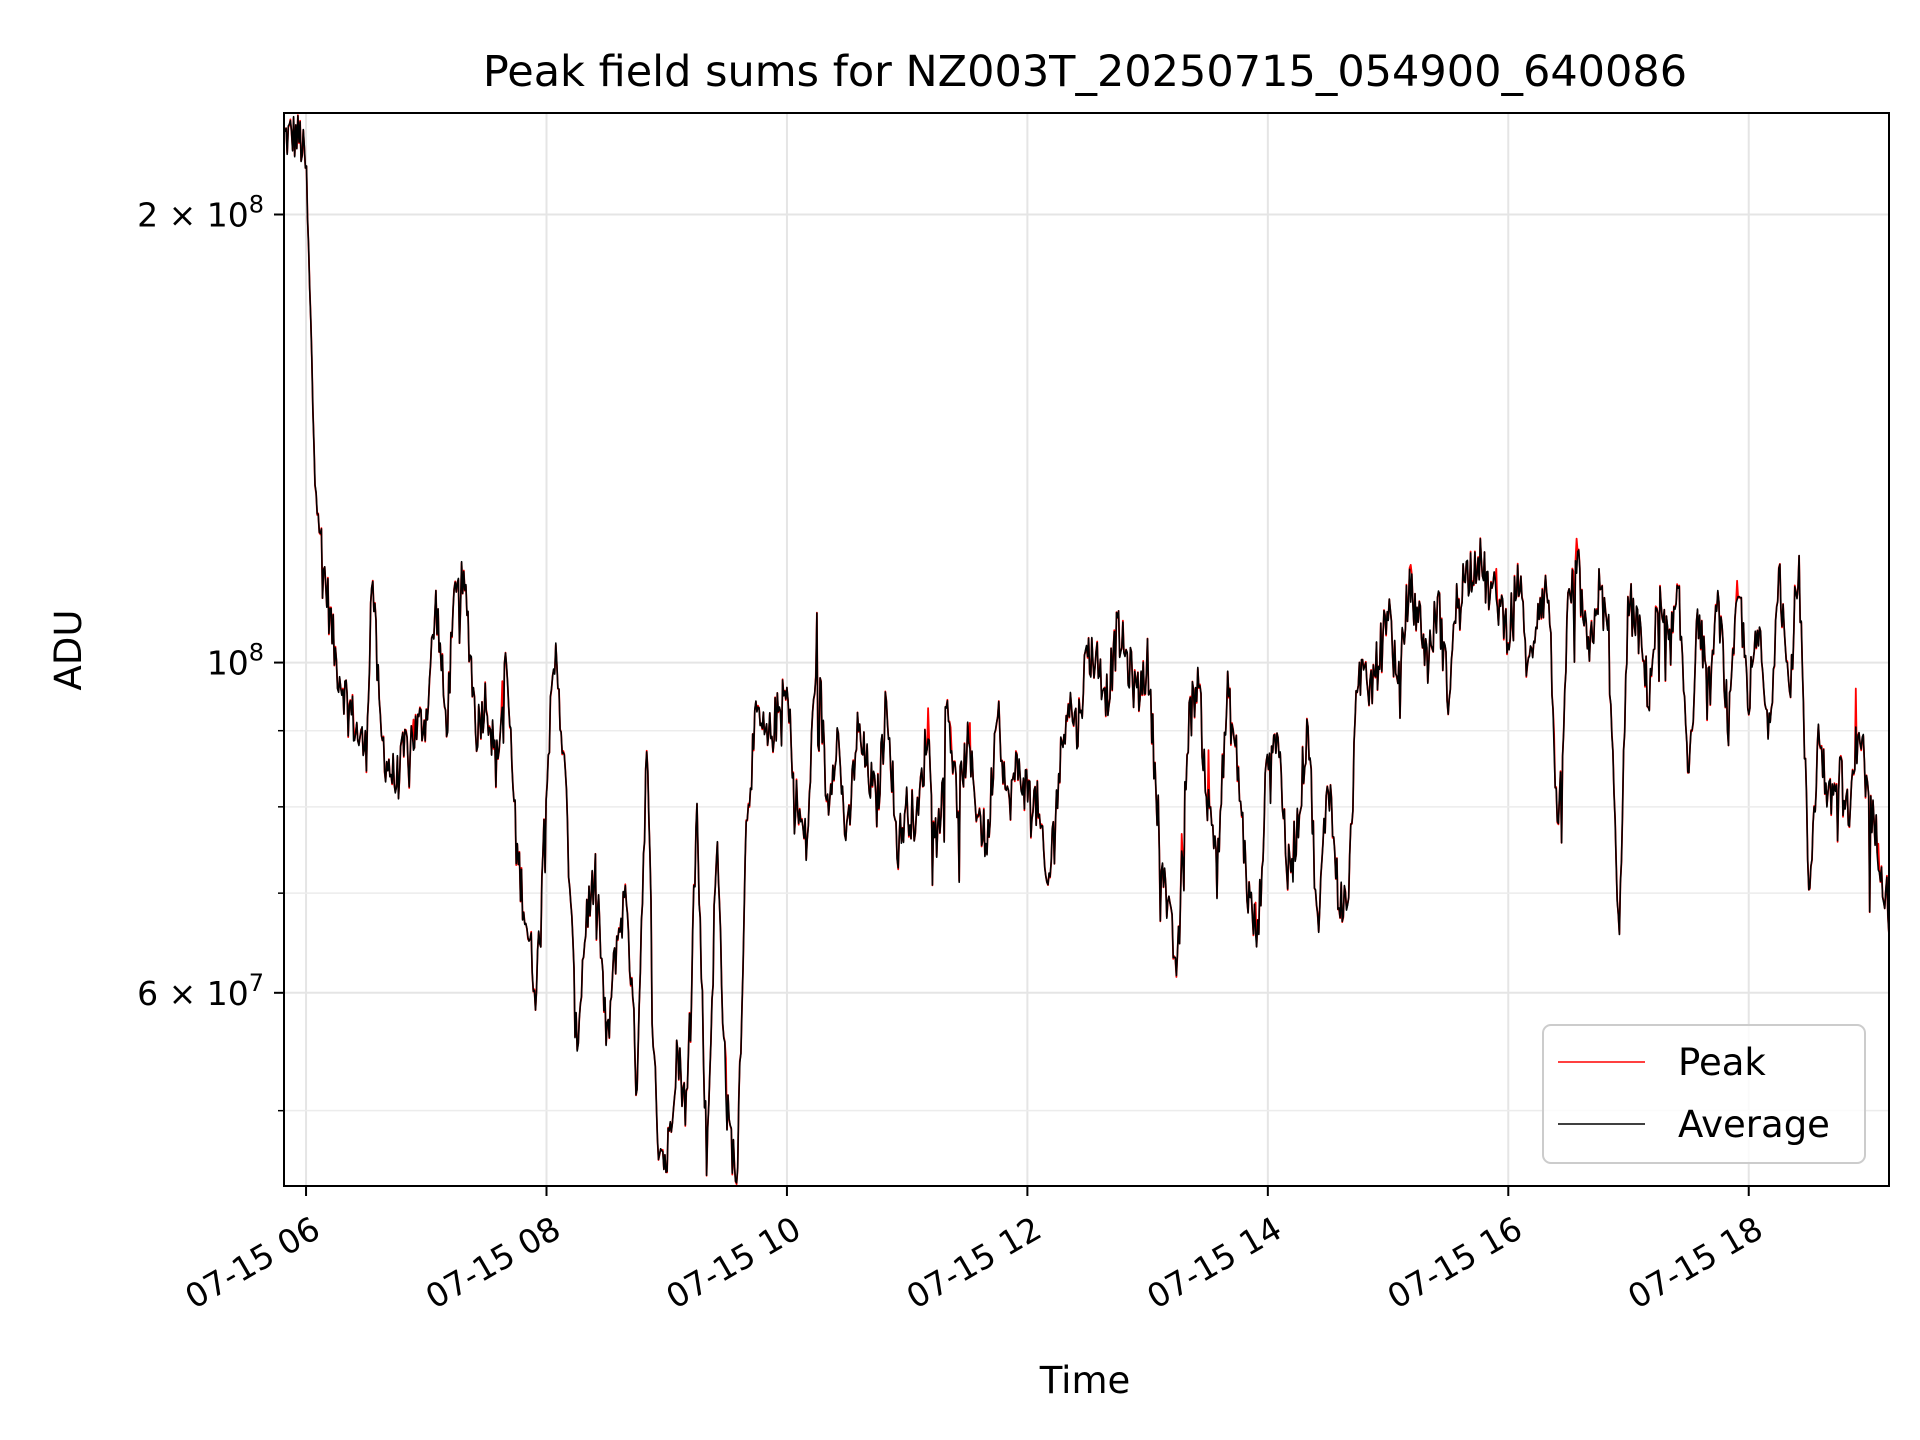 The image size is (1920, 1440). Describe the element at coordinates (1704, 1094) in the screenshot. I see `legend: Peak Average` at that location.